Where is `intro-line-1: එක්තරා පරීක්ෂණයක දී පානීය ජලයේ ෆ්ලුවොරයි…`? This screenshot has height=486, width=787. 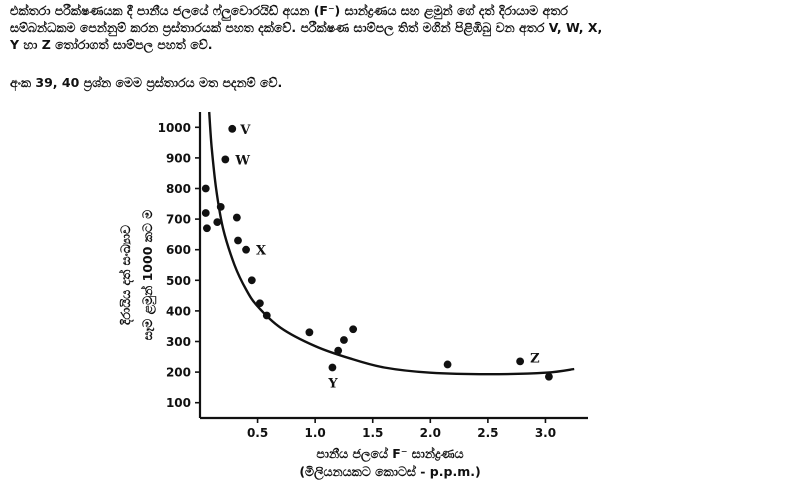
intro-line-1: එක්තරා පරීක්ෂණයක දී පානීය ජලයේ ෆ්ලුවොරයි… is located at coordinates (289, 10).